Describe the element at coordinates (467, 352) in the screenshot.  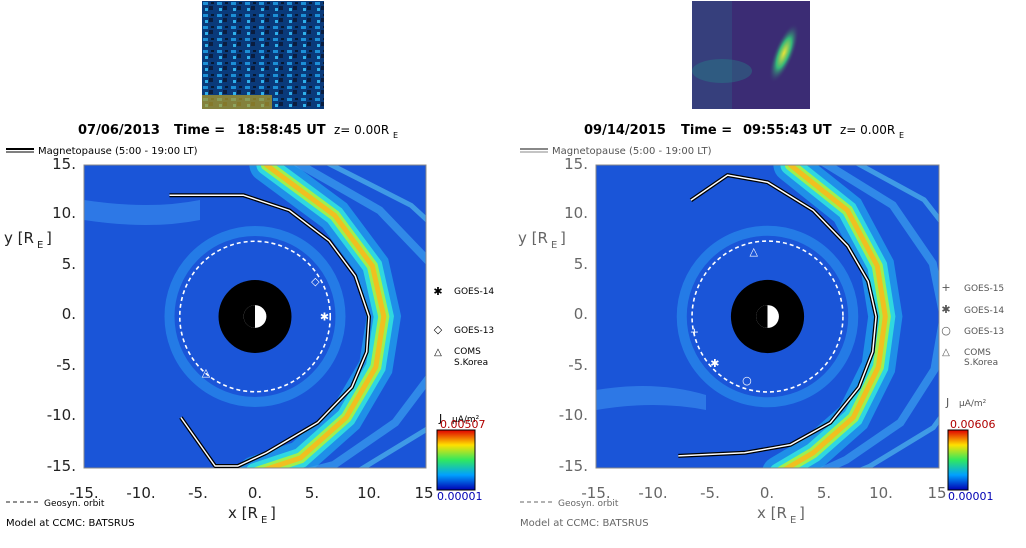
I see `chart-1-legend-coms: COMS` at that location.